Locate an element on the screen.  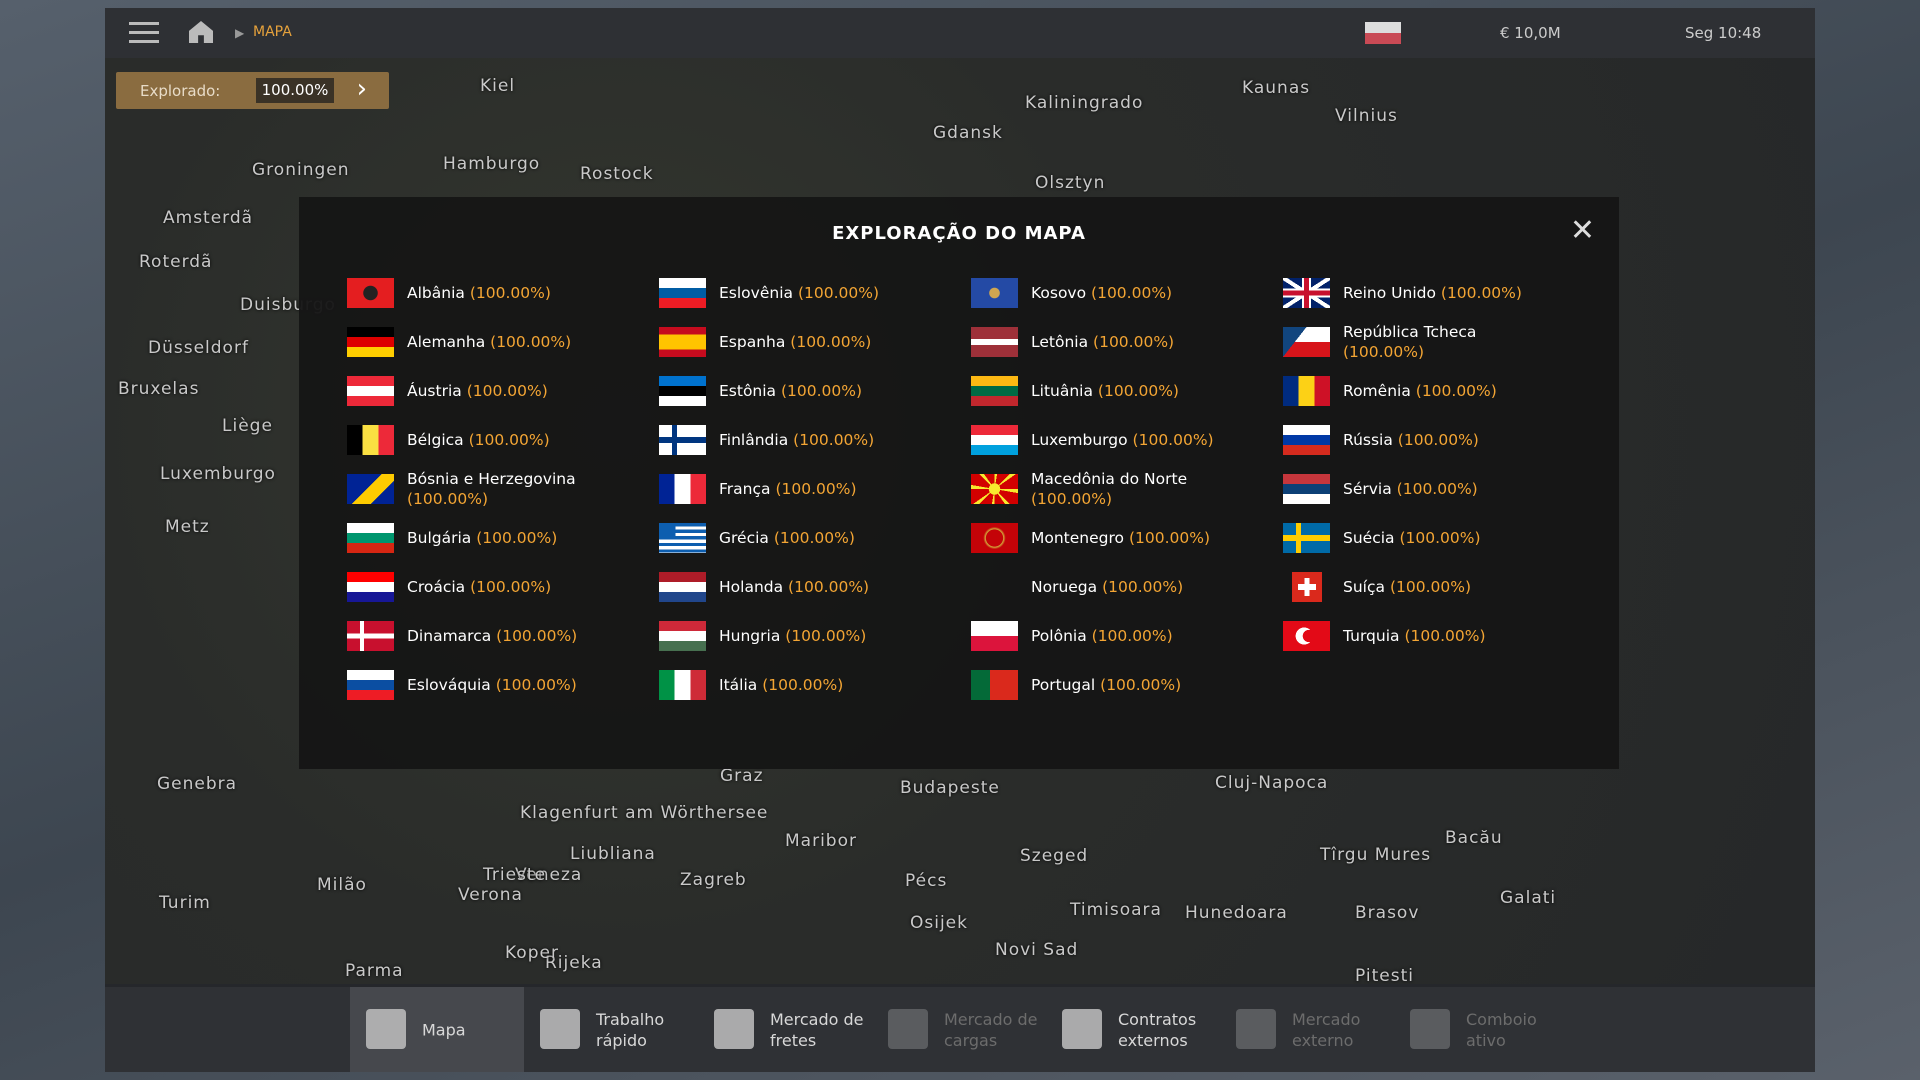
menu-button is located at coordinates (144, 33).